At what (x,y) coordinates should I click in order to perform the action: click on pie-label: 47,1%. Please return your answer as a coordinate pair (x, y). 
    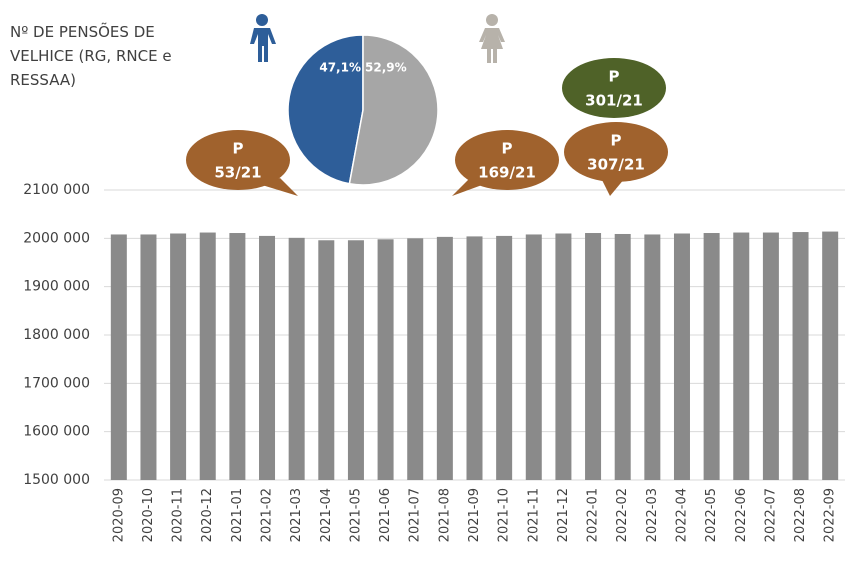
    Looking at the image, I should click on (340, 68).